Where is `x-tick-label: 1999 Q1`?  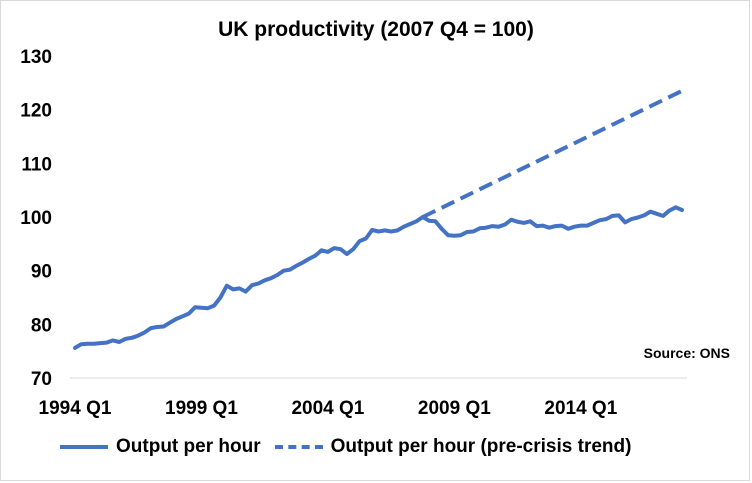 x-tick-label: 1999 Q1 is located at coordinates (201, 408).